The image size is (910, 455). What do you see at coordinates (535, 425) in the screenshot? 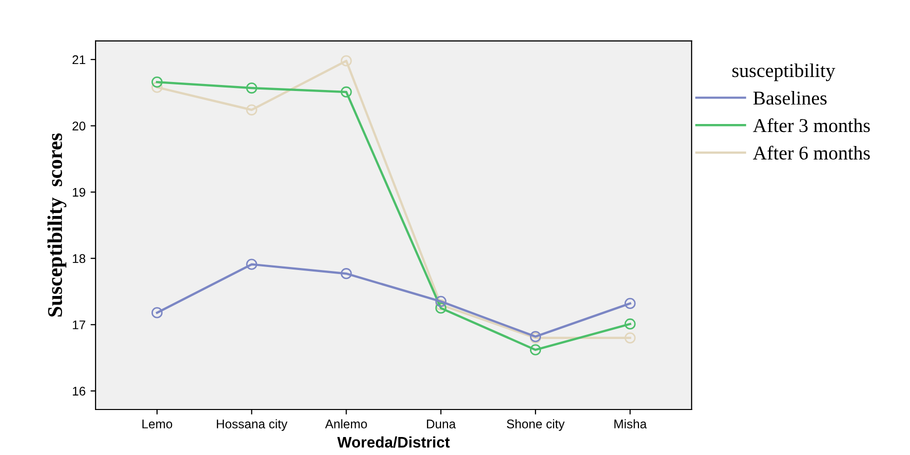
I see `x-tick-label: Shone city` at bounding box center [535, 425].